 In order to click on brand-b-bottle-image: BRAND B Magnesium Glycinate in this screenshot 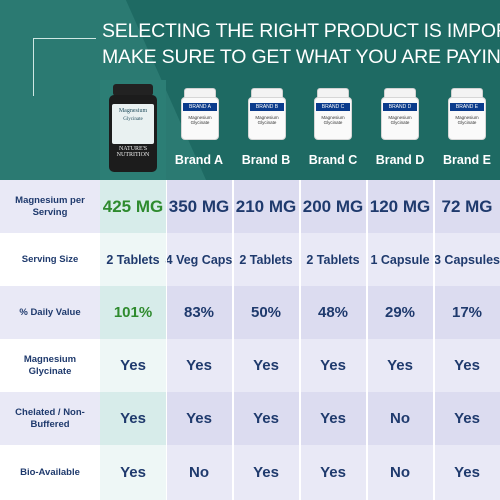, I will do `click(267, 114)`.